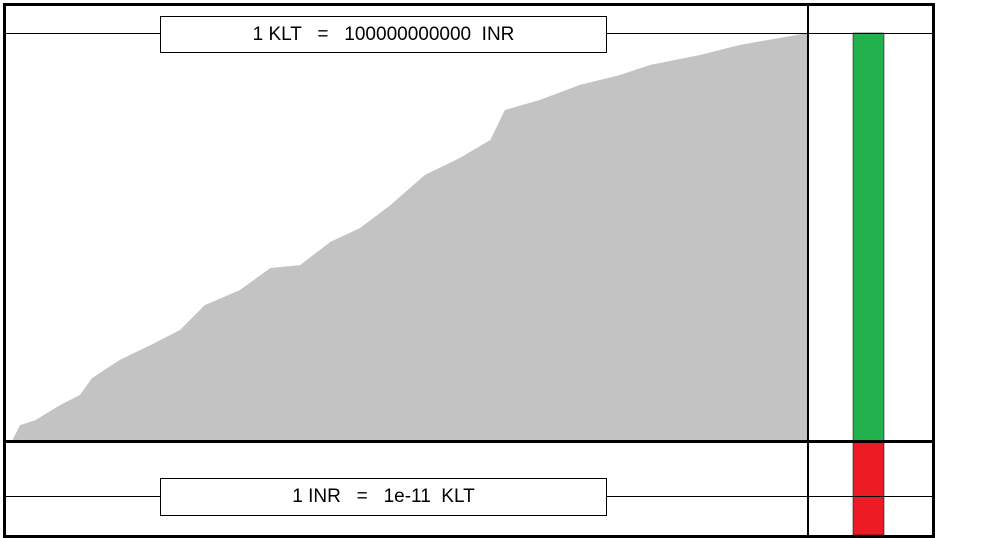 This screenshot has width=994, height=538. I want to click on bottom-rate-label: 1 INR = 1e-11 KLT, so click(383, 497).